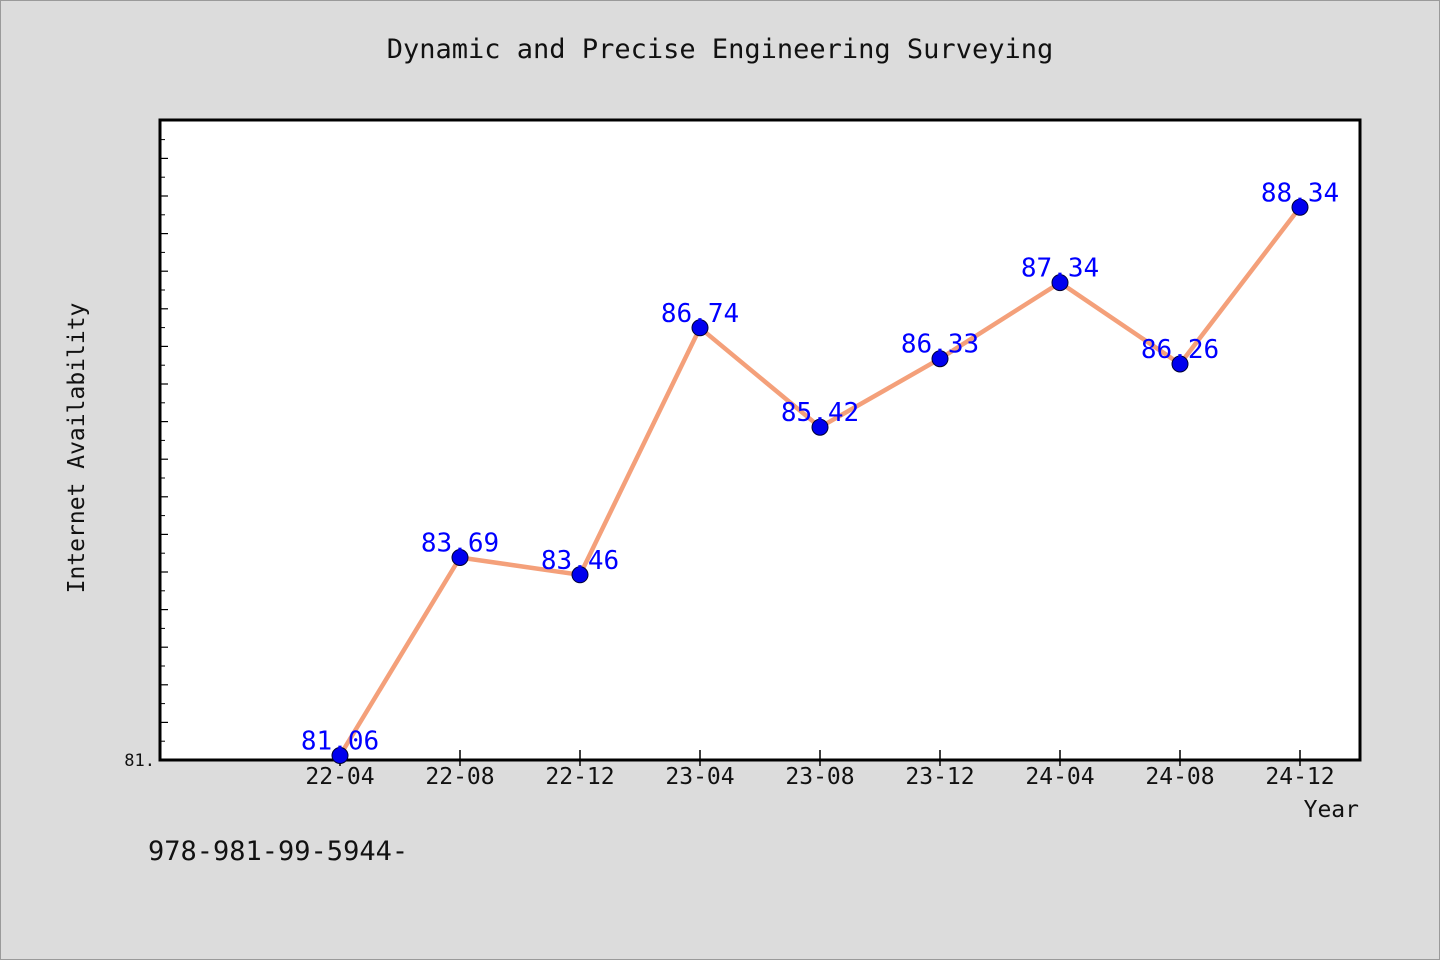 The image size is (1440, 960). What do you see at coordinates (1179, 777) in the screenshot?
I see `x-tick-label: 24-08` at bounding box center [1179, 777].